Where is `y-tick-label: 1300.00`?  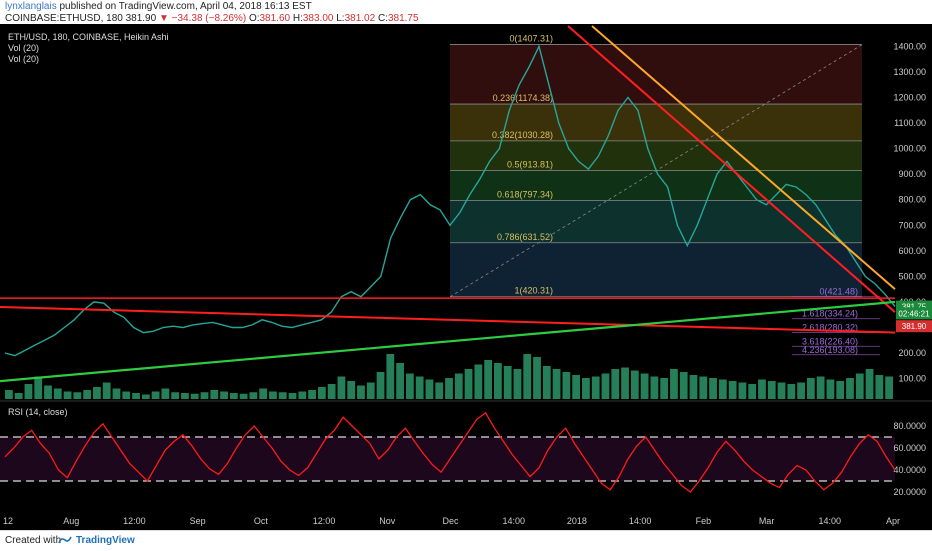
y-tick-label: 1300.00 is located at coordinates (909, 72).